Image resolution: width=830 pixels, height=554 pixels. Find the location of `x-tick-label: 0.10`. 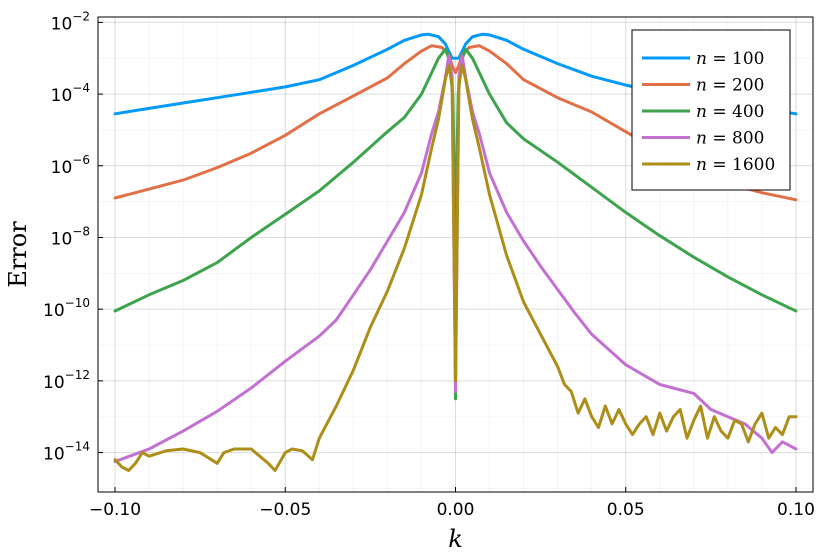

x-tick-label: 0.10 is located at coordinates (796, 510).